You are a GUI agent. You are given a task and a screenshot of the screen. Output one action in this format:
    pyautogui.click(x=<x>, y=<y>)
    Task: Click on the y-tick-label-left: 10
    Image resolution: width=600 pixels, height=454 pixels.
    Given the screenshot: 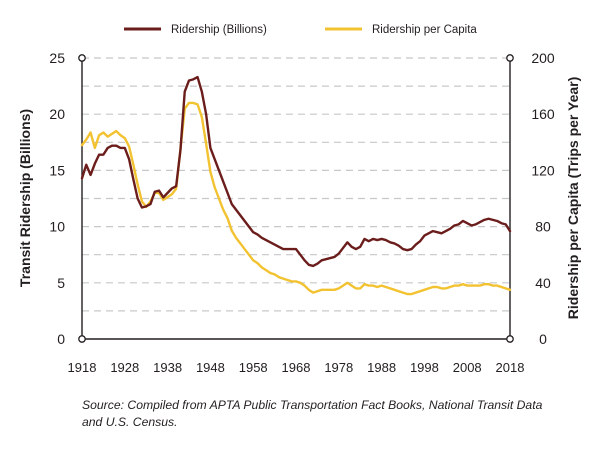 What is the action you would take?
    pyautogui.click(x=57, y=227)
    